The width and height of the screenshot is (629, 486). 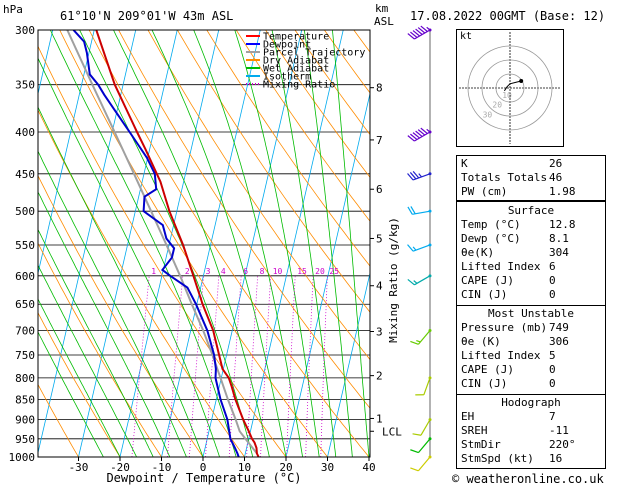 I want to click on mixing-ratio-label: 8, so click(x=262, y=271).